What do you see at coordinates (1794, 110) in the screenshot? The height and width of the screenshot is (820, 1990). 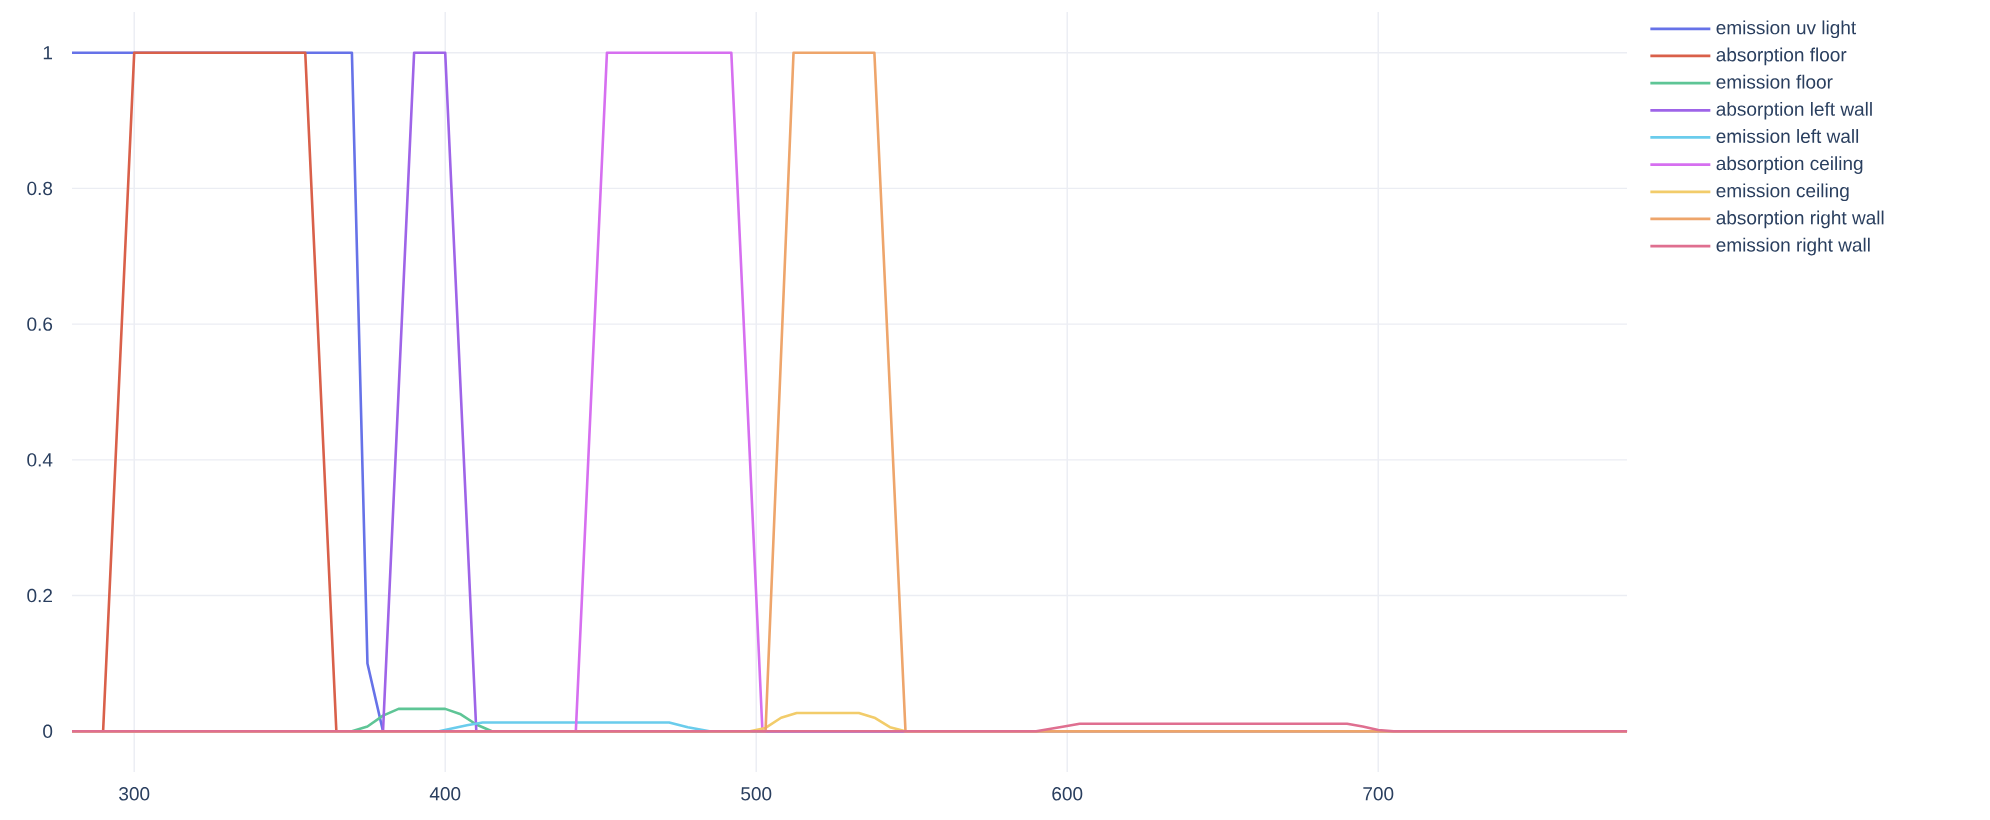 I see `legend-label: absorption left wall` at bounding box center [1794, 110].